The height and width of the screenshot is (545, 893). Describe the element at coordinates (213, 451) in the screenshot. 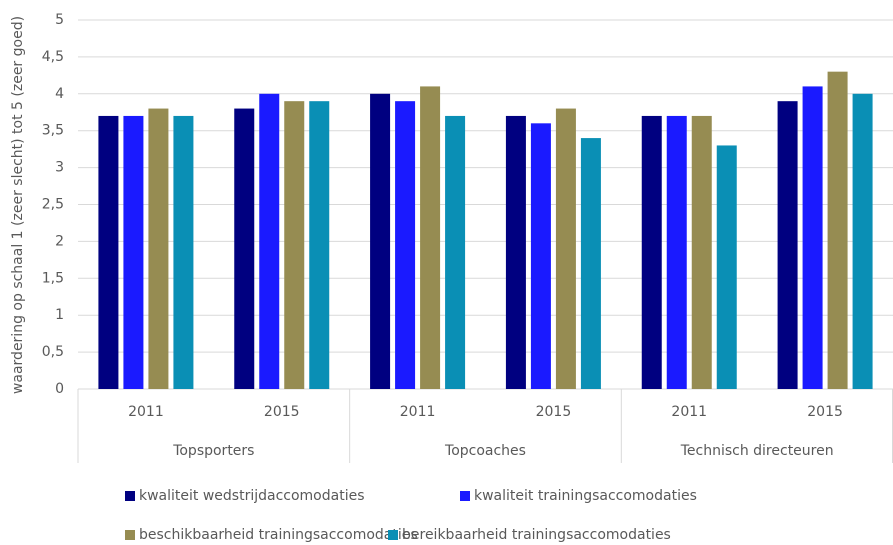

I see `group-label: Topsporters` at that location.